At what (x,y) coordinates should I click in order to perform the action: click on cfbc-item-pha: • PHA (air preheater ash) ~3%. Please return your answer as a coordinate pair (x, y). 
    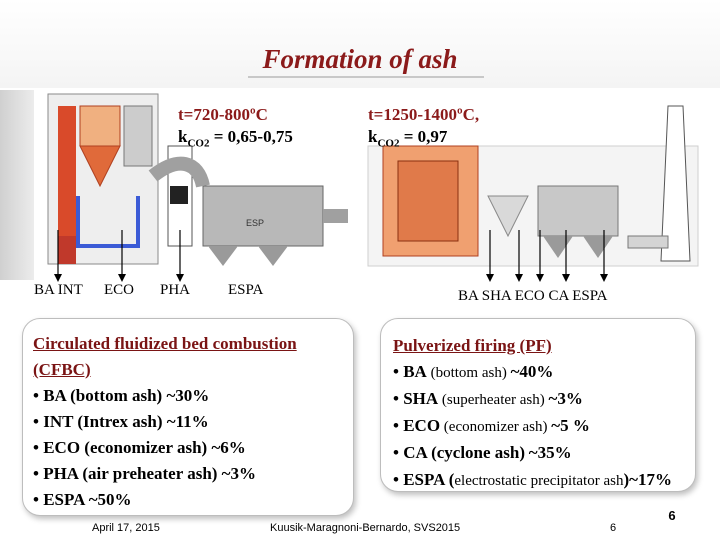
    Looking at the image, I should click on (145, 473).